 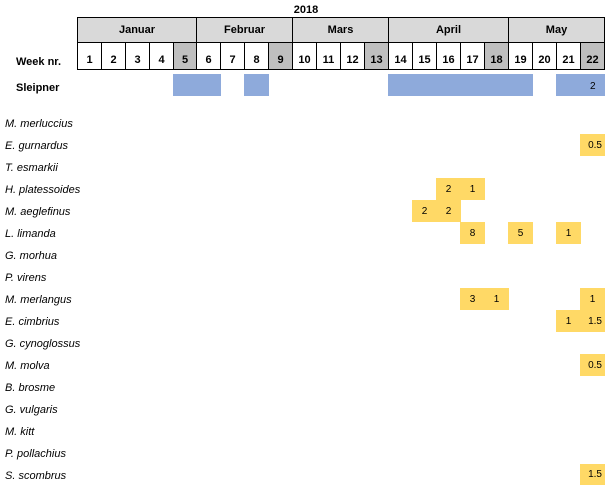 What do you see at coordinates (27, 366) in the screenshot?
I see `species-label: M. molva` at bounding box center [27, 366].